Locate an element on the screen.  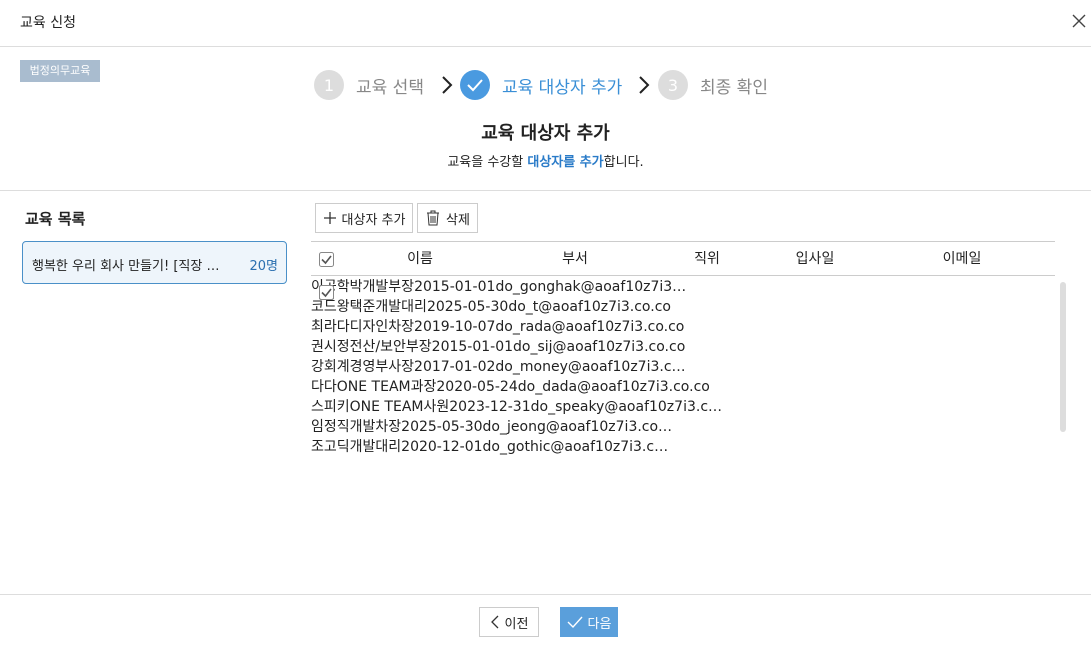
step: 3 최종 확인 is located at coordinates (713, 85).